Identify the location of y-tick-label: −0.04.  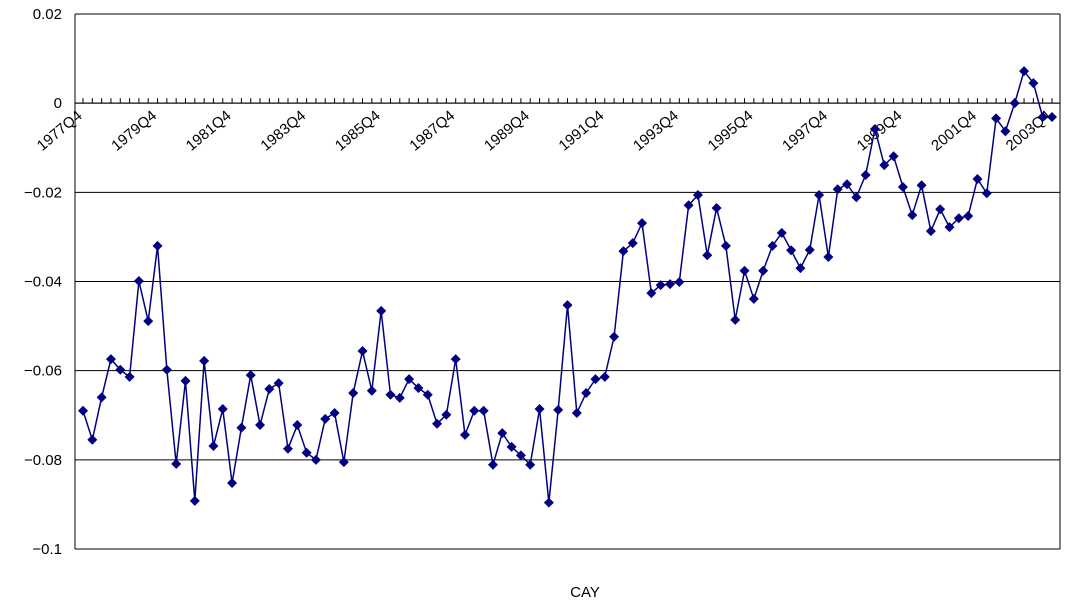
(43, 282).